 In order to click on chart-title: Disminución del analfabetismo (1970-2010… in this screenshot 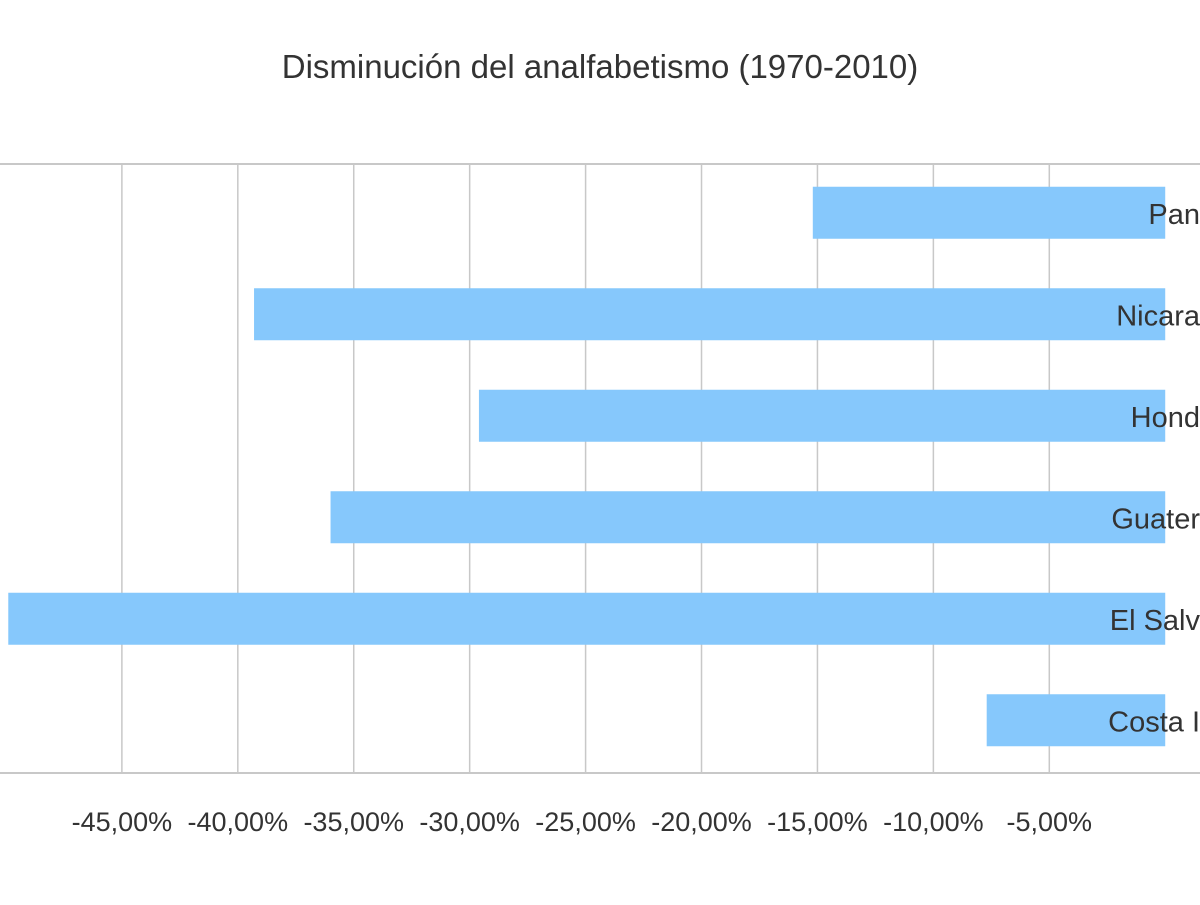, I will do `click(600, 66)`.